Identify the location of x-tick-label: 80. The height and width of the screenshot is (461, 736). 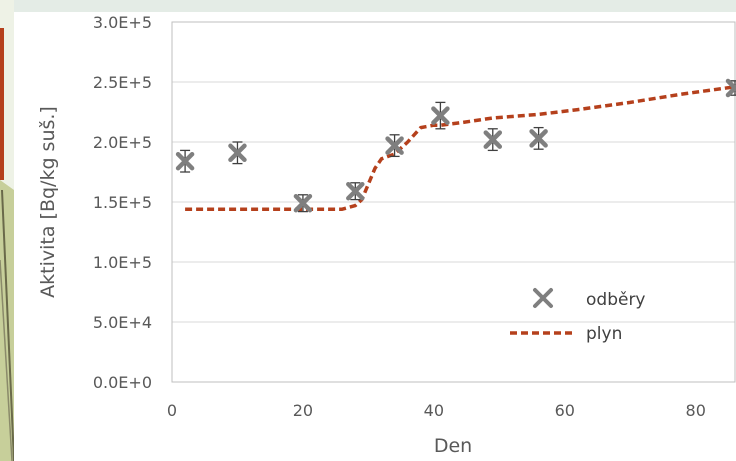
(696, 410).